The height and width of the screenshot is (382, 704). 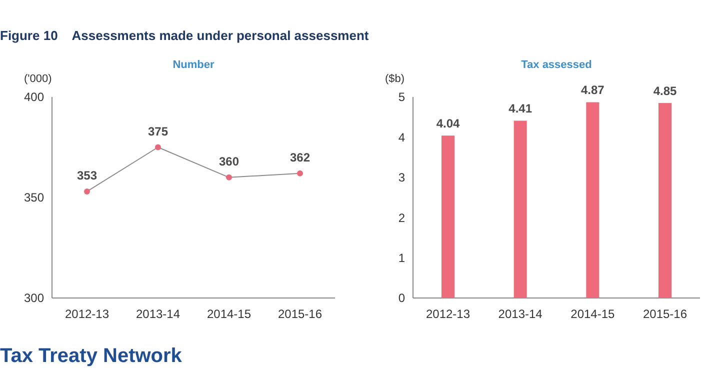 I want to click on data-label: 353, so click(x=87, y=175).